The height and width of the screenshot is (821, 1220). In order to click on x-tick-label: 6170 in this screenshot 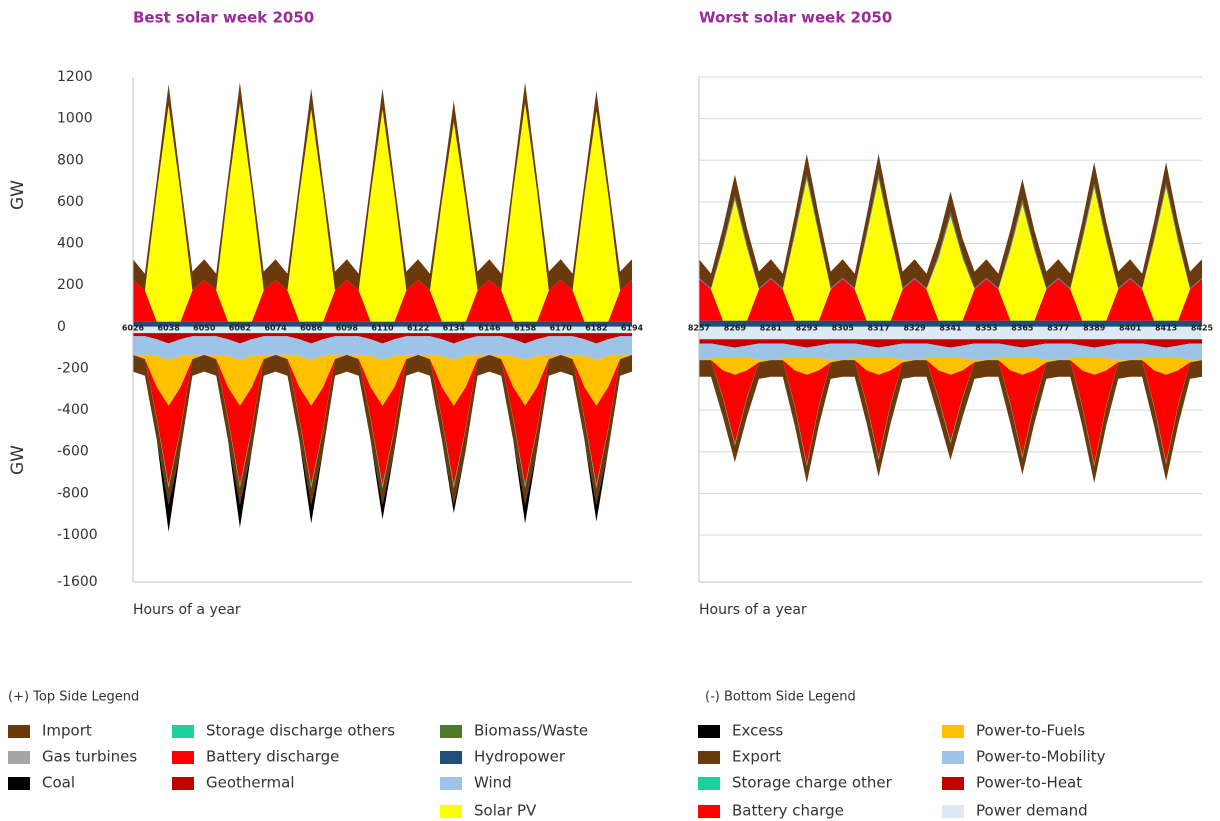, I will do `click(561, 327)`.